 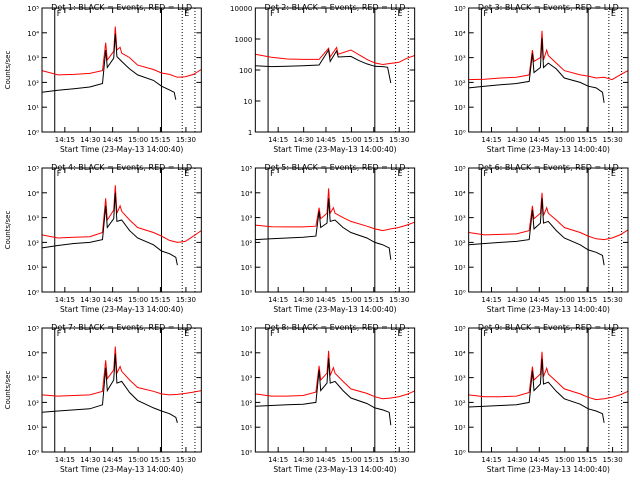 What do you see at coordinates (335, 327) in the screenshot?
I see `panel-title: Det 8: BLACK = Events, RED = LLD` at bounding box center [335, 327].